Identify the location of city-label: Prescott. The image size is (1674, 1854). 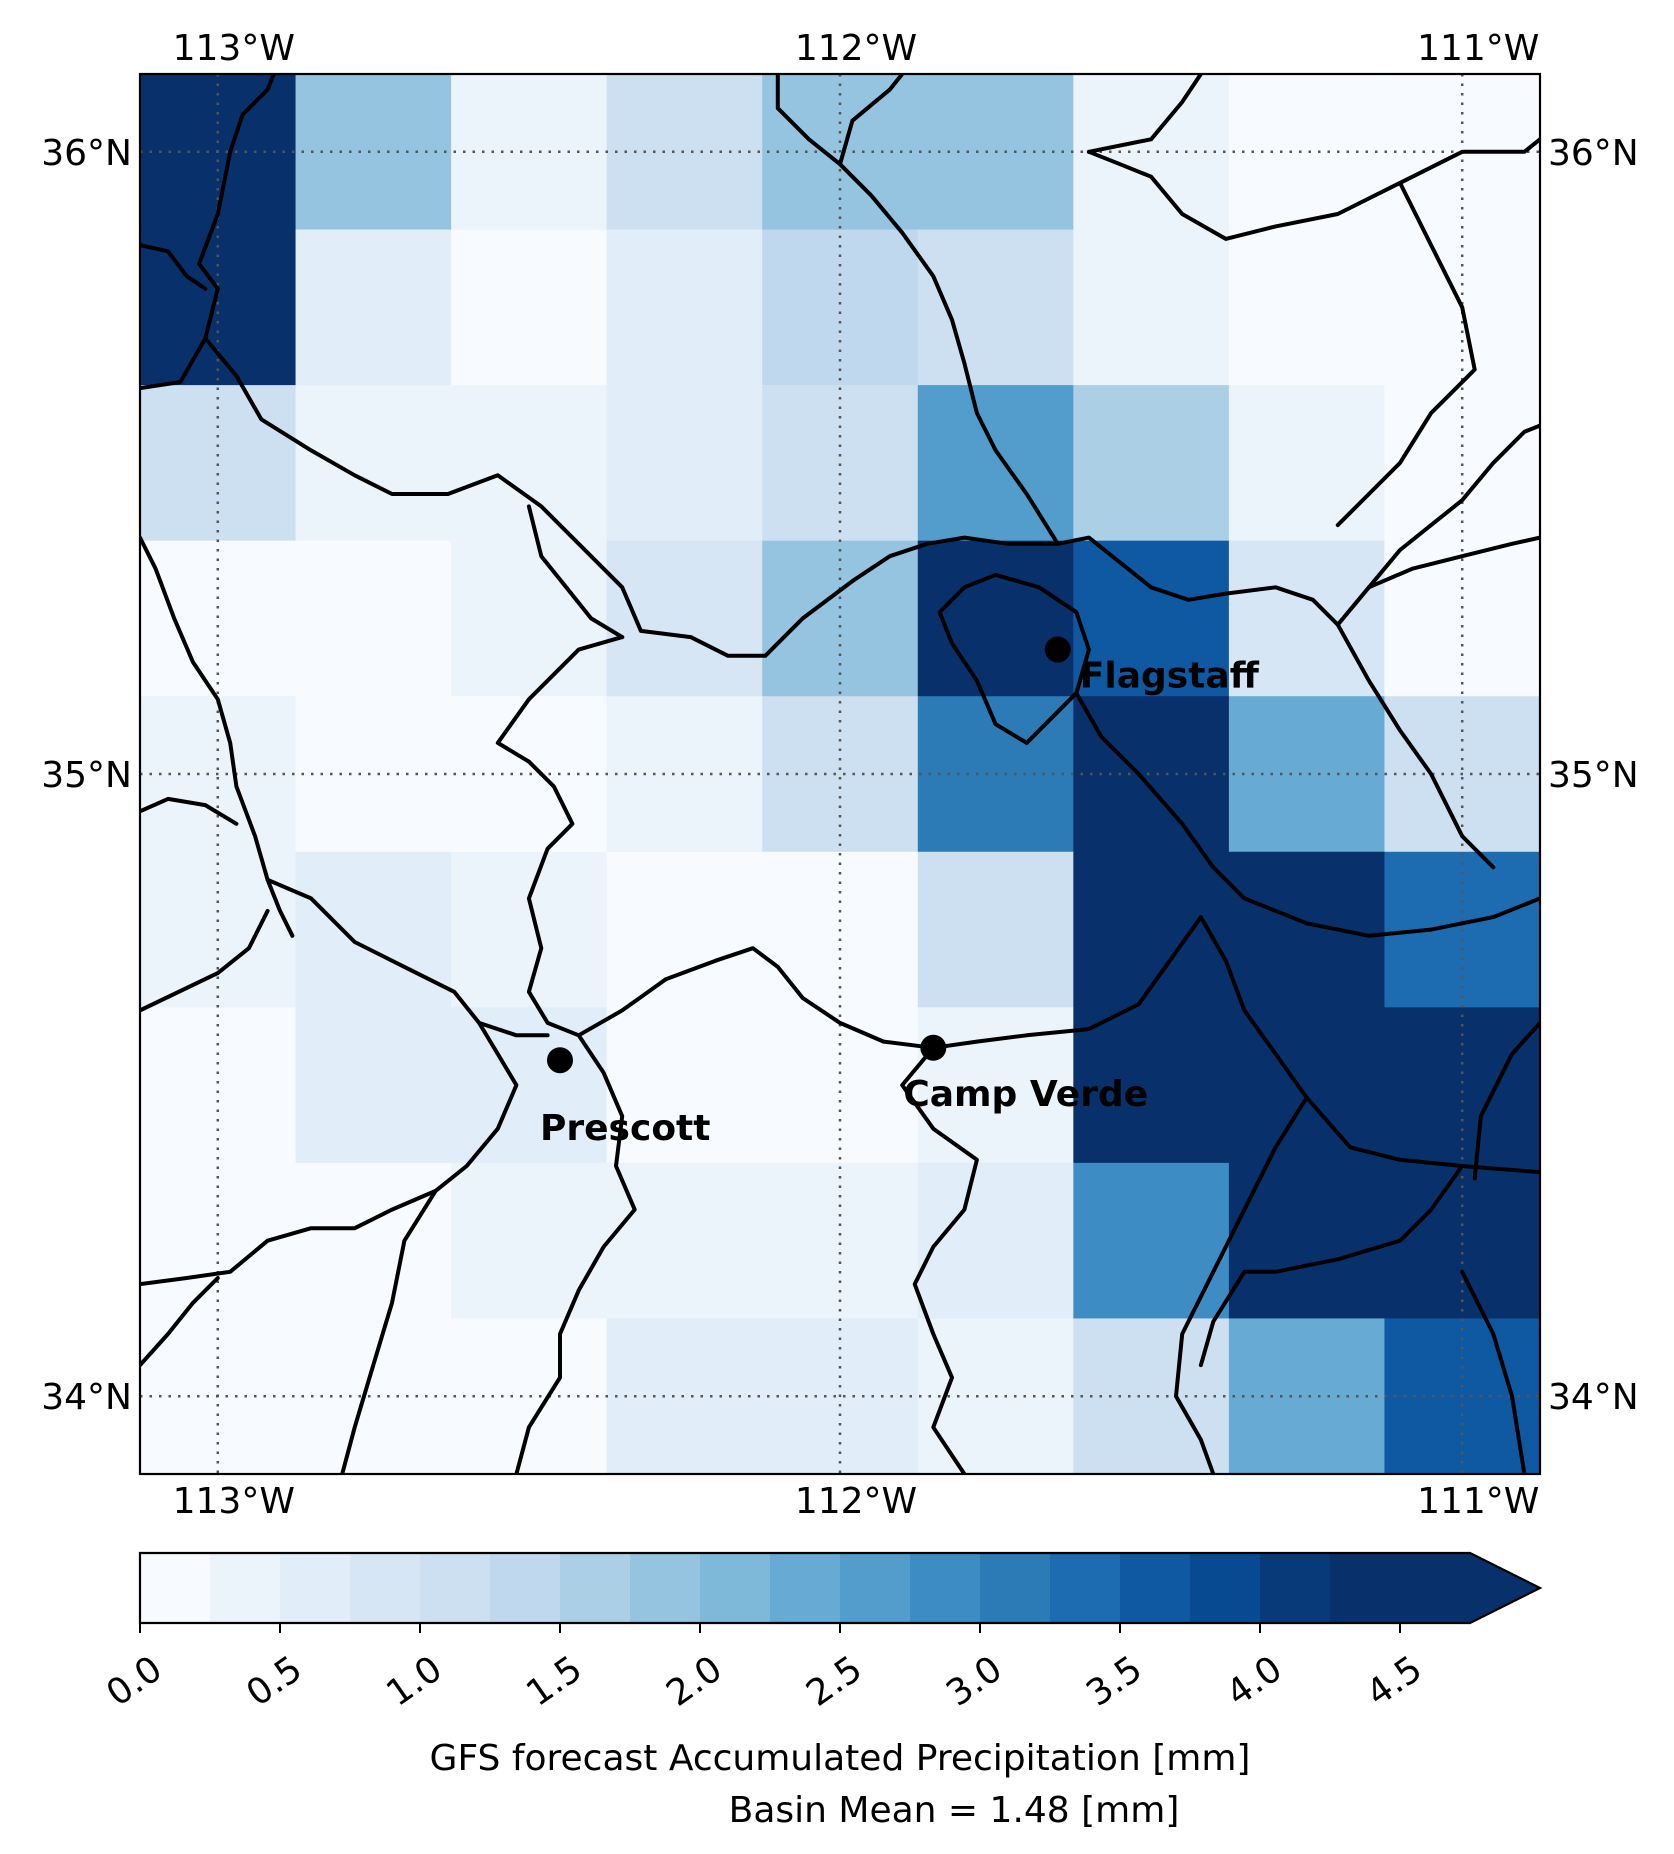
(625, 1128).